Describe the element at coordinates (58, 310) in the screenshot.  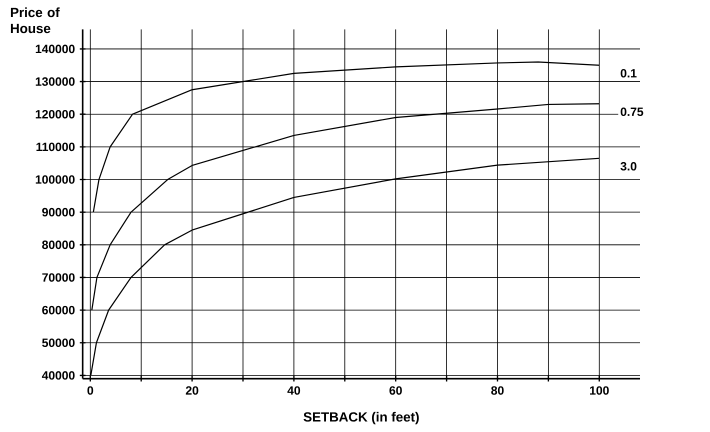
I see `y-tick-label: 60000` at that location.